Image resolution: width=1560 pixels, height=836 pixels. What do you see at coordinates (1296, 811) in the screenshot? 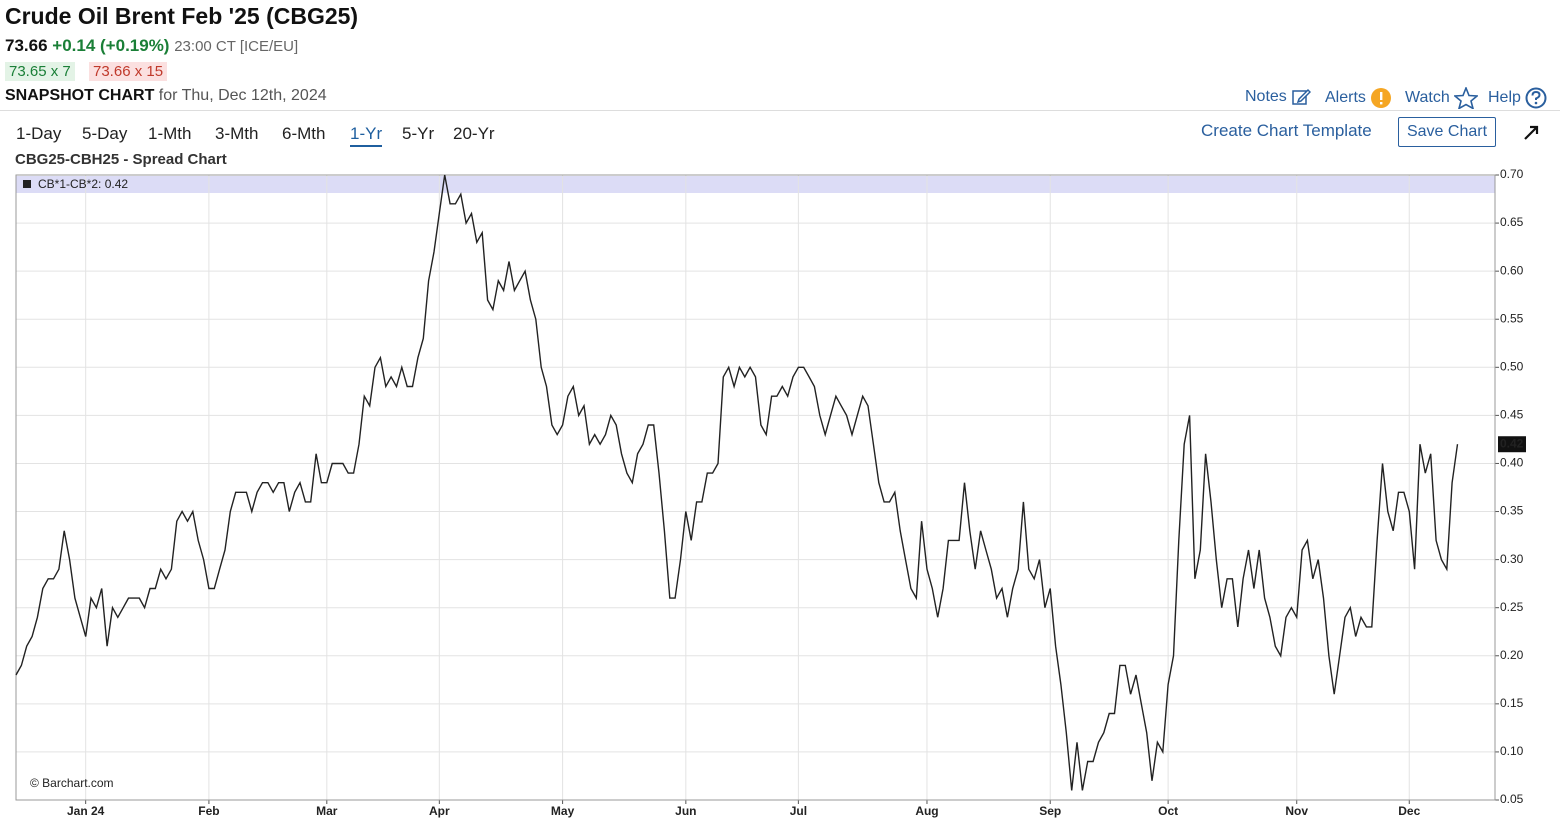
I see `x-tick-label: Nov` at bounding box center [1296, 811].